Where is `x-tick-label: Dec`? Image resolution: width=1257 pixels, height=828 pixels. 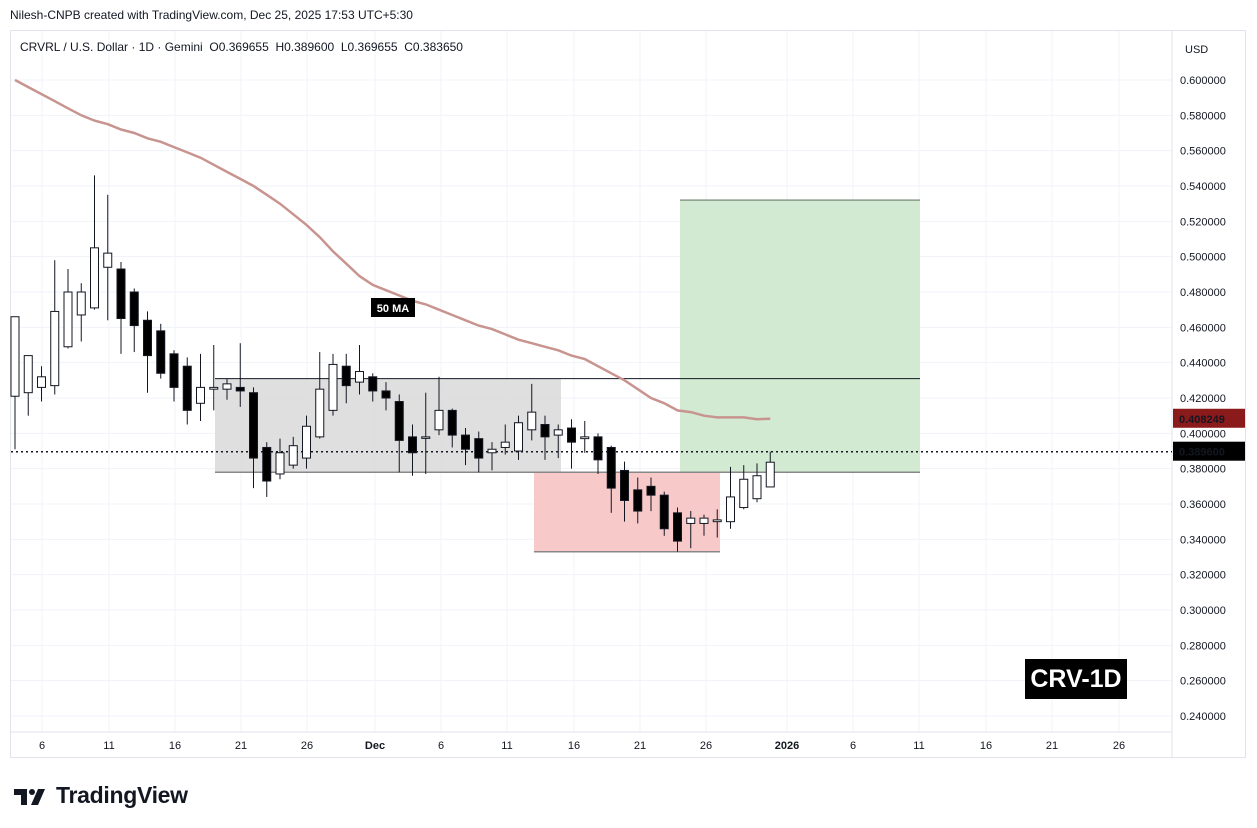
x-tick-label: Dec is located at coordinates (375, 746).